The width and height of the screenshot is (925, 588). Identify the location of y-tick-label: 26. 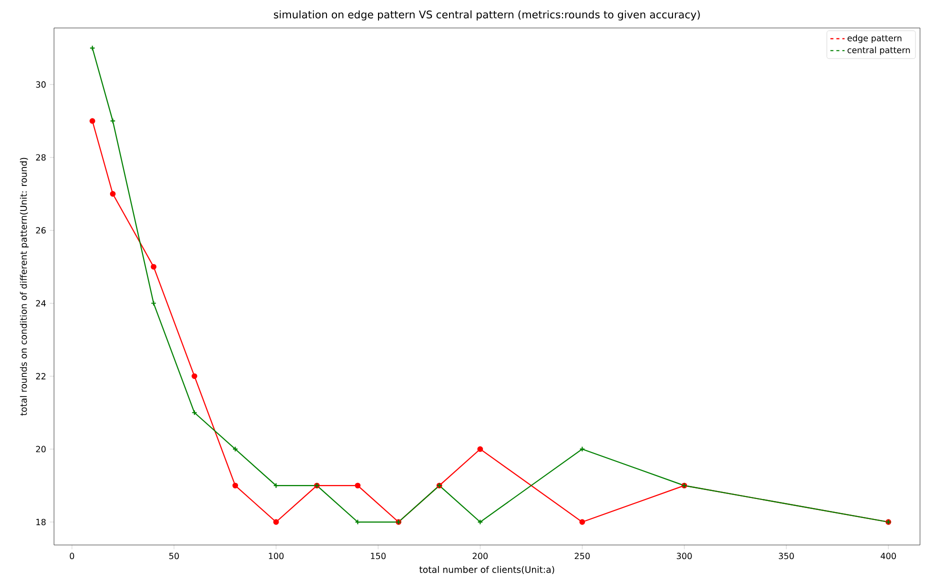
(41, 230).